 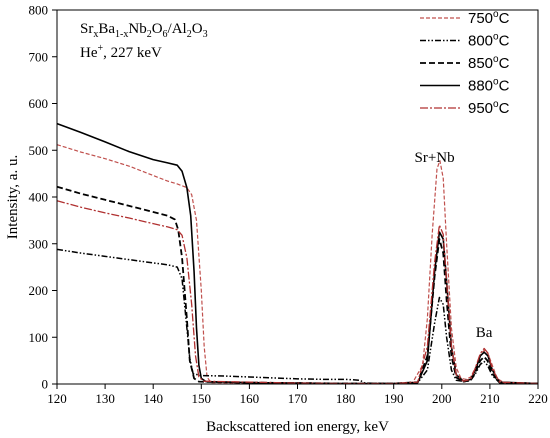 What do you see at coordinates (465, 86) in the screenshot?
I see `legend-item-880: 880oC` at bounding box center [465, 86].